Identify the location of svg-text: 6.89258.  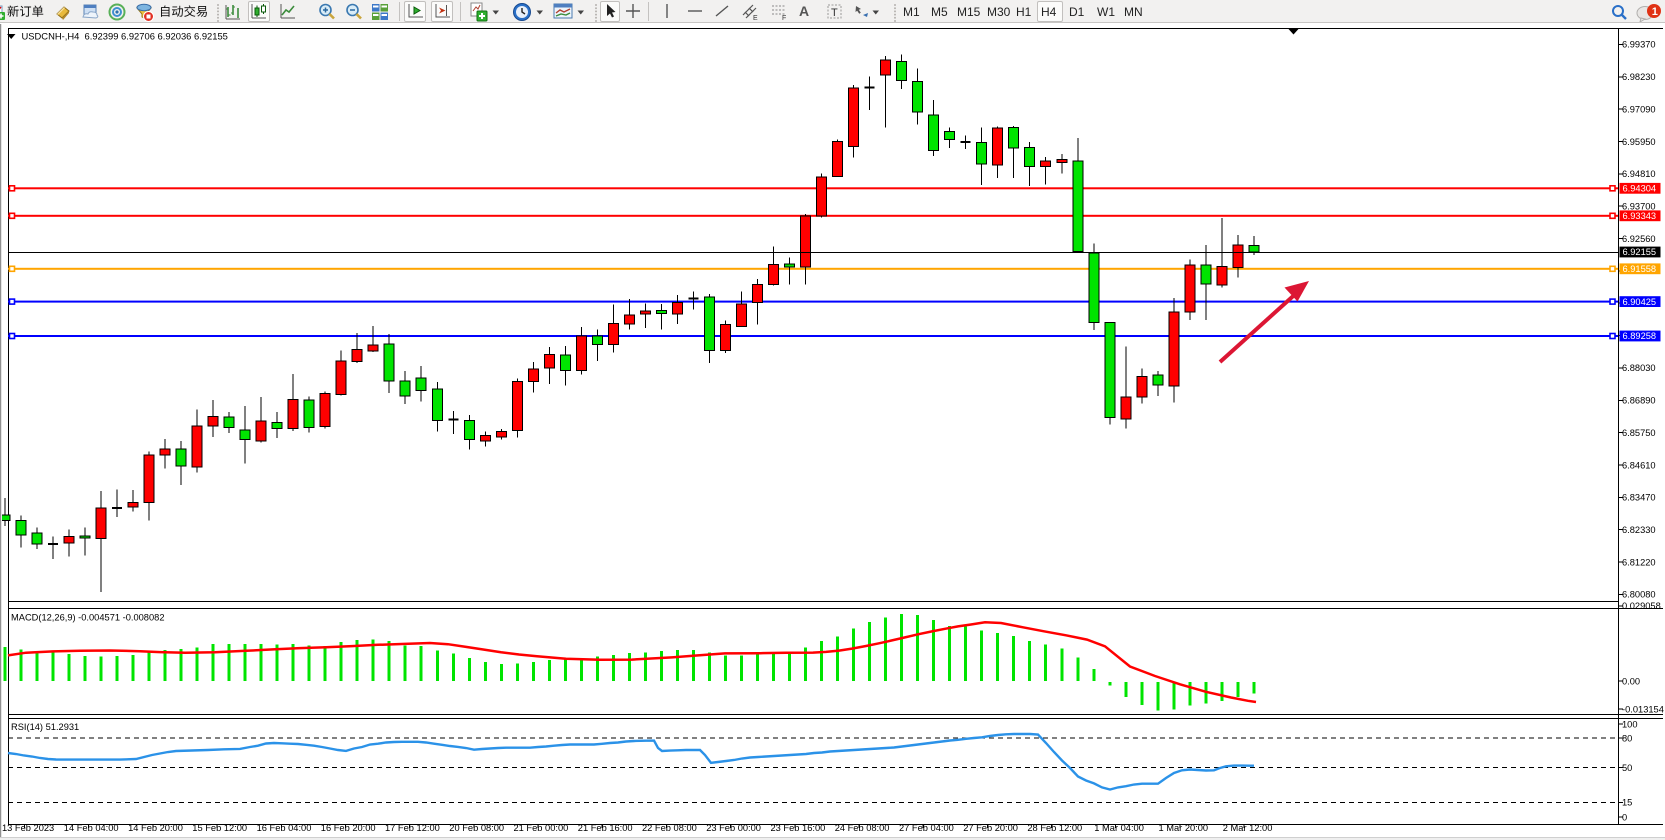
(1640, 336).